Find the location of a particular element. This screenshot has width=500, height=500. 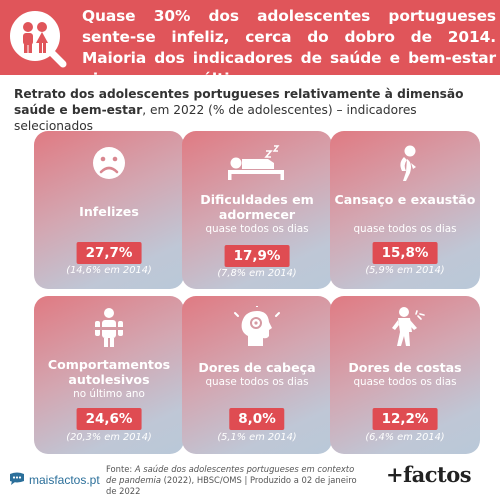

source-label: Fonte: is located at coordinates (120, 469).